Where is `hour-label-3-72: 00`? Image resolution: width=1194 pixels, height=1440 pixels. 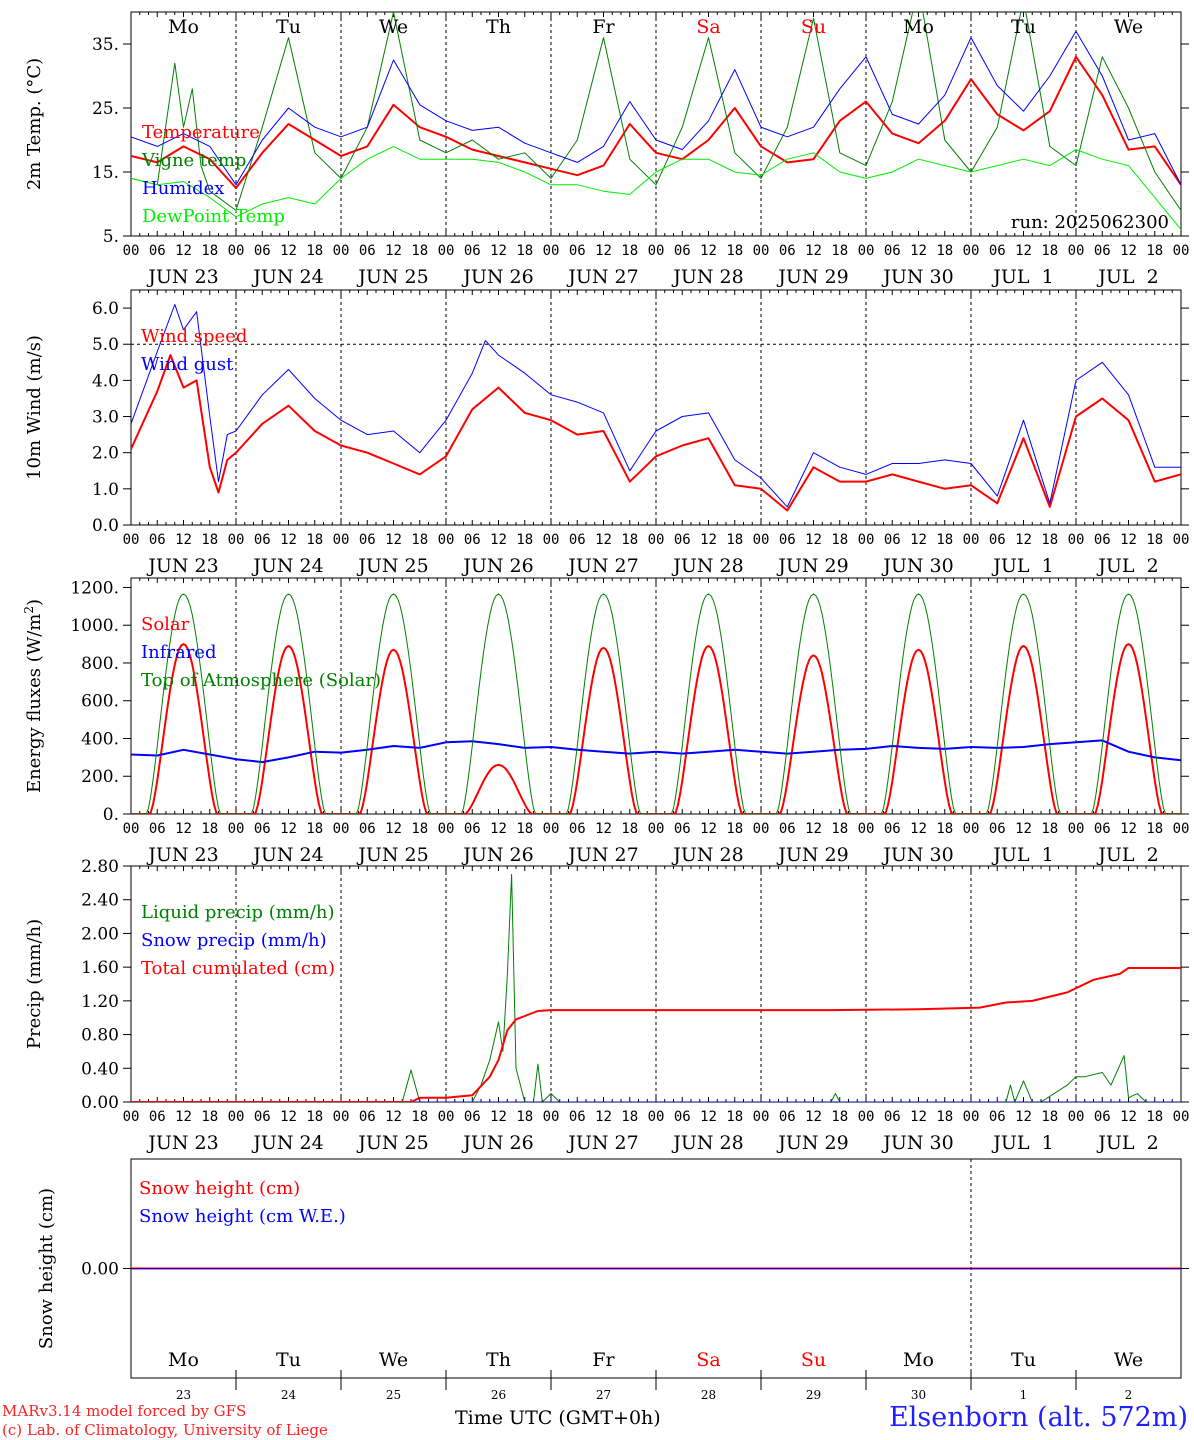
hour-label-3-72: 00 is located at coordinates (446, 1117).